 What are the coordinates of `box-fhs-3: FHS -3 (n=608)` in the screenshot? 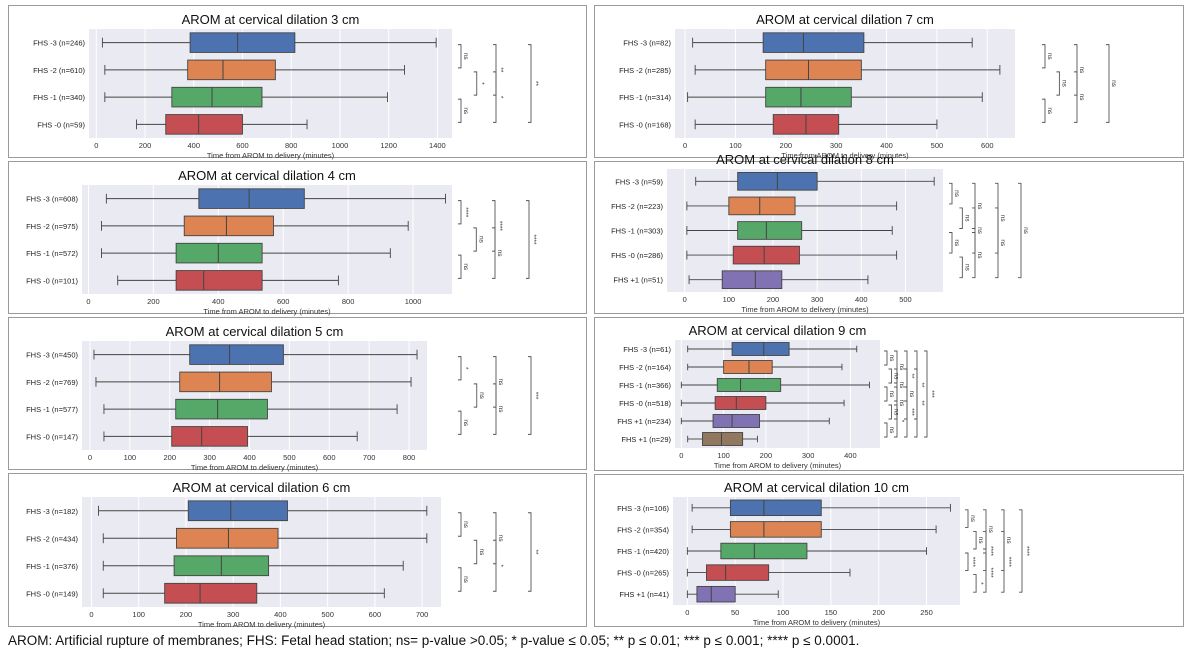 It's located at (236, 198).